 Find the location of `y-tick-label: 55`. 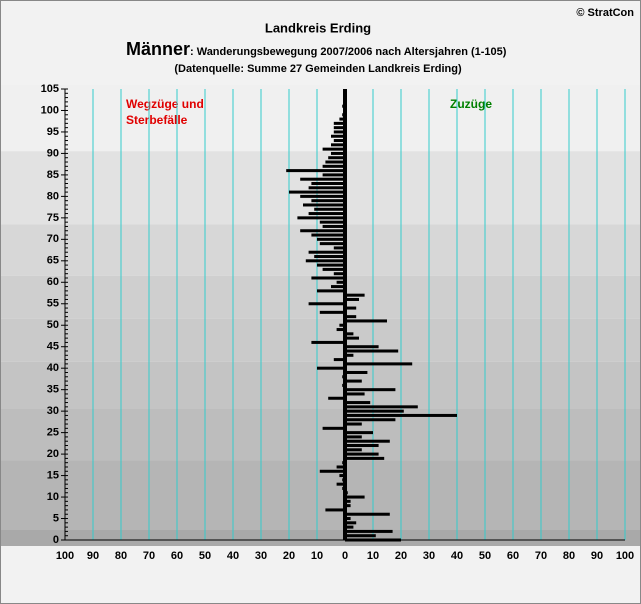

y-tick-label: 55 is located at coordinates (53, 304).